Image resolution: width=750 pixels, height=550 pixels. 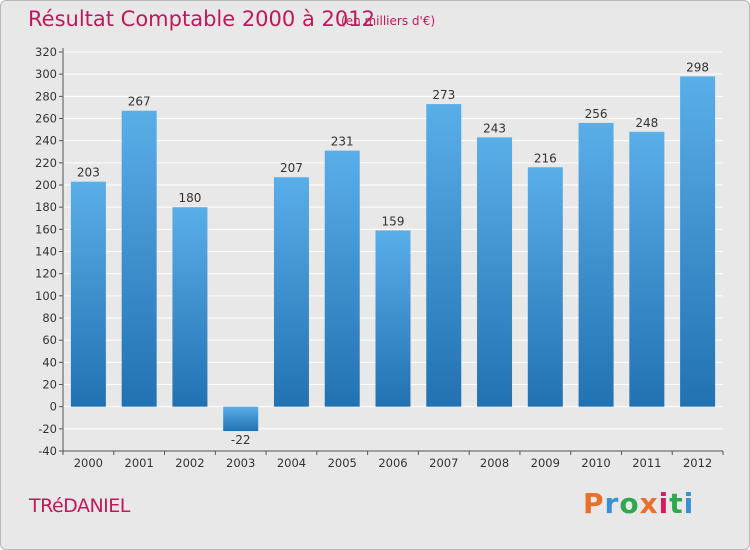 What do you see at coordinates (697, 463) in the screenshot?
I see `x-tick-label-2012: 2012` at bounding box center [697, 463].